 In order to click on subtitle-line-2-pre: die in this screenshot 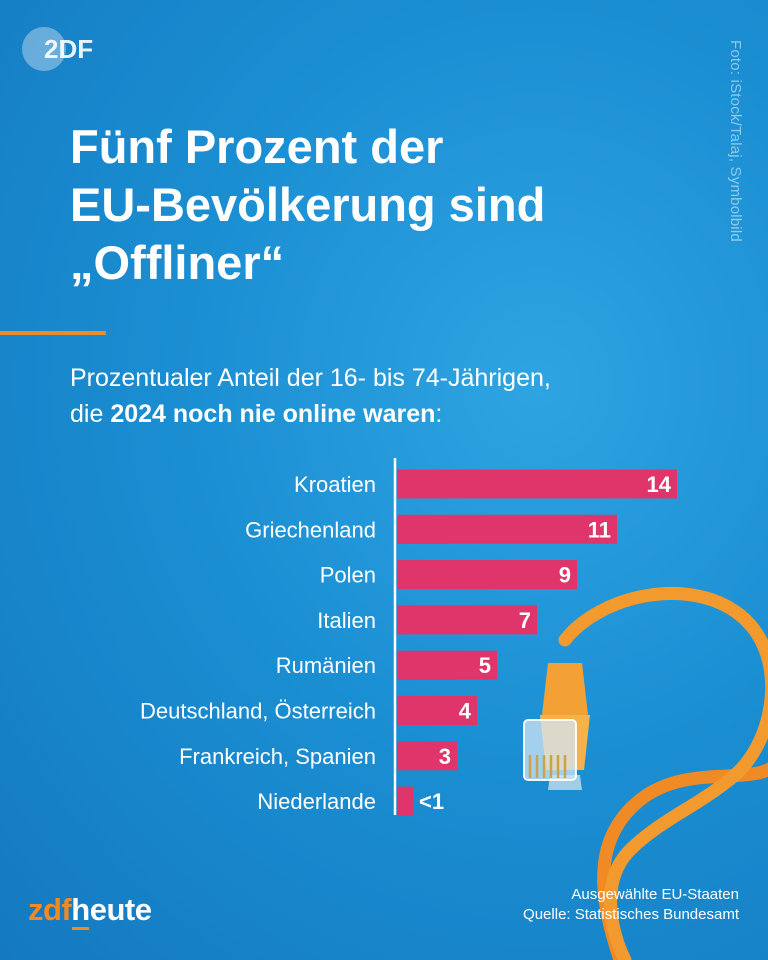, I will do `click(90, 414)`.